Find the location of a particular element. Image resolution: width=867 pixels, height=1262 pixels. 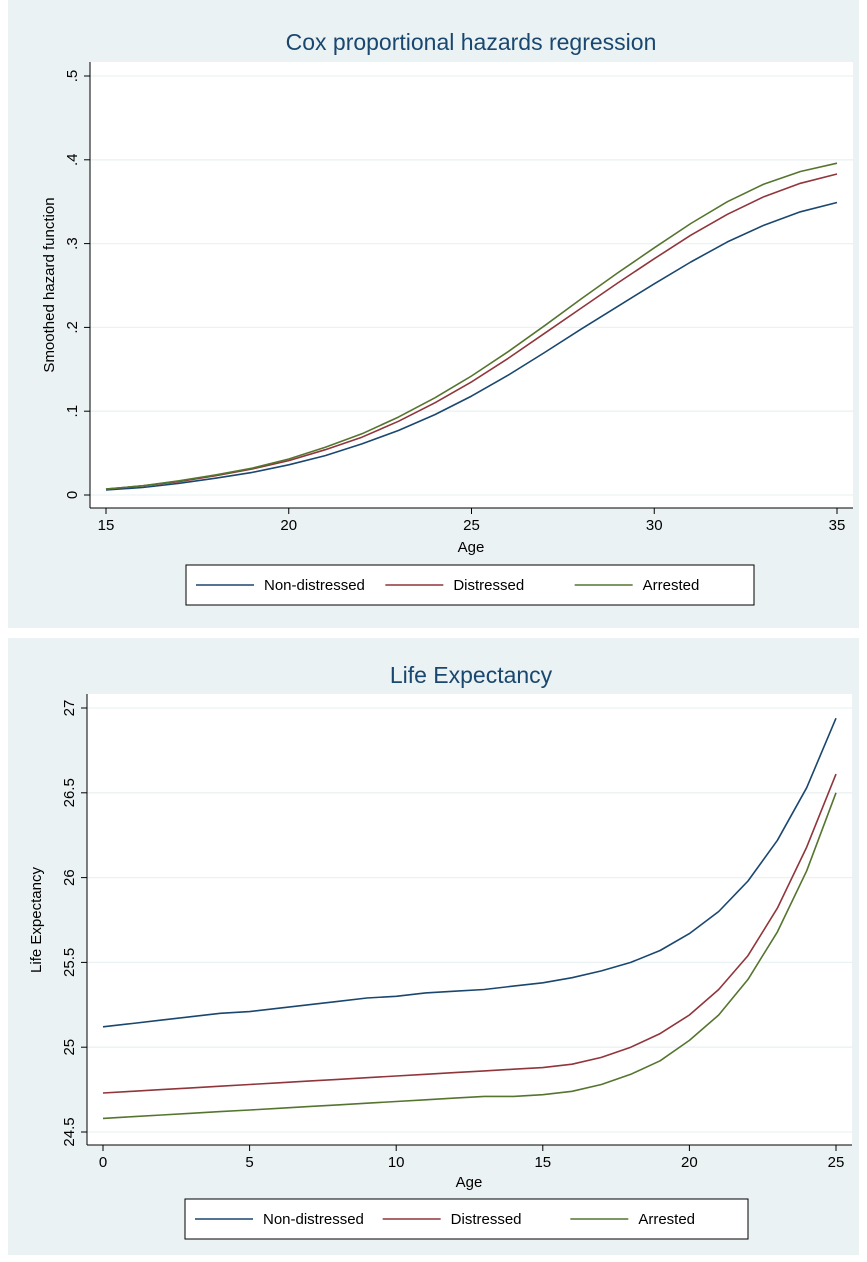

x-ticks: 15 20 25 30 35 is located at coordinates (472, 521).